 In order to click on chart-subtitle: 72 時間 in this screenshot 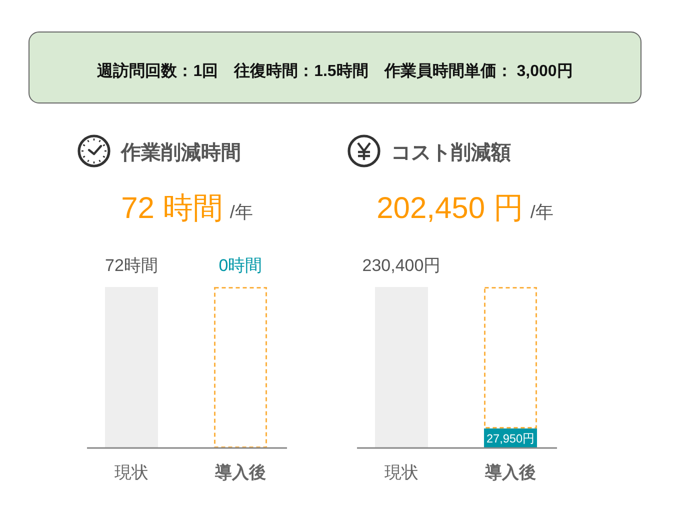, I will do `click(172, 208)`.